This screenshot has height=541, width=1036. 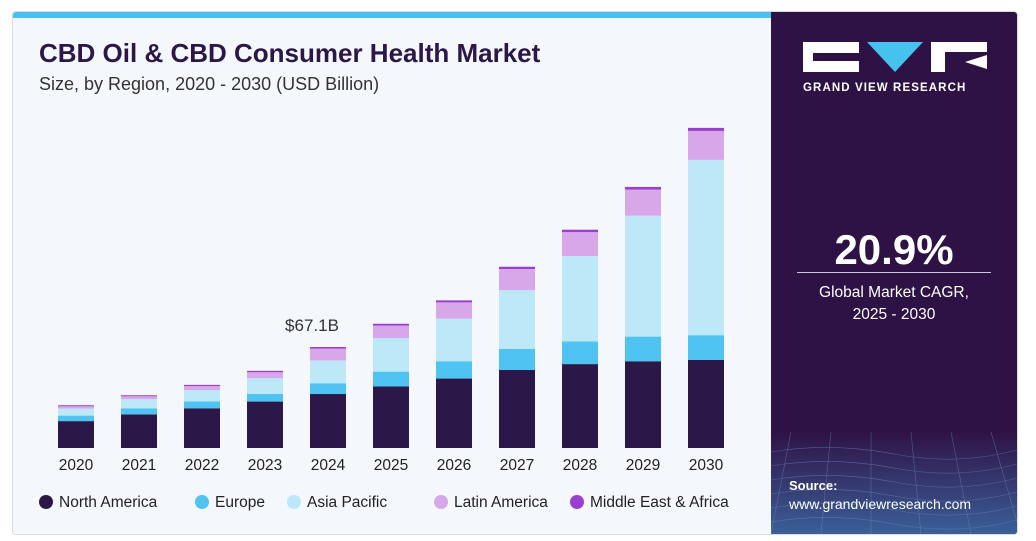 What do you see at coordinates (202, 465) in the screenshot?
I see `x-tick-label: 2022` at bounding box center [202, 465].